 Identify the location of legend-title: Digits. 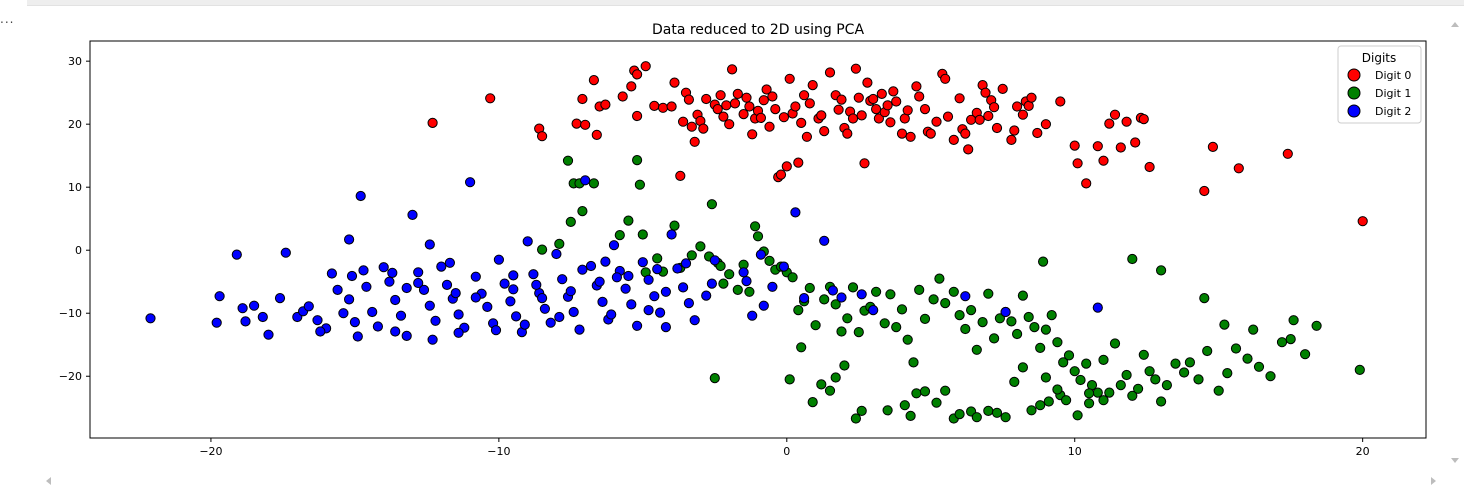
(1379, 58).